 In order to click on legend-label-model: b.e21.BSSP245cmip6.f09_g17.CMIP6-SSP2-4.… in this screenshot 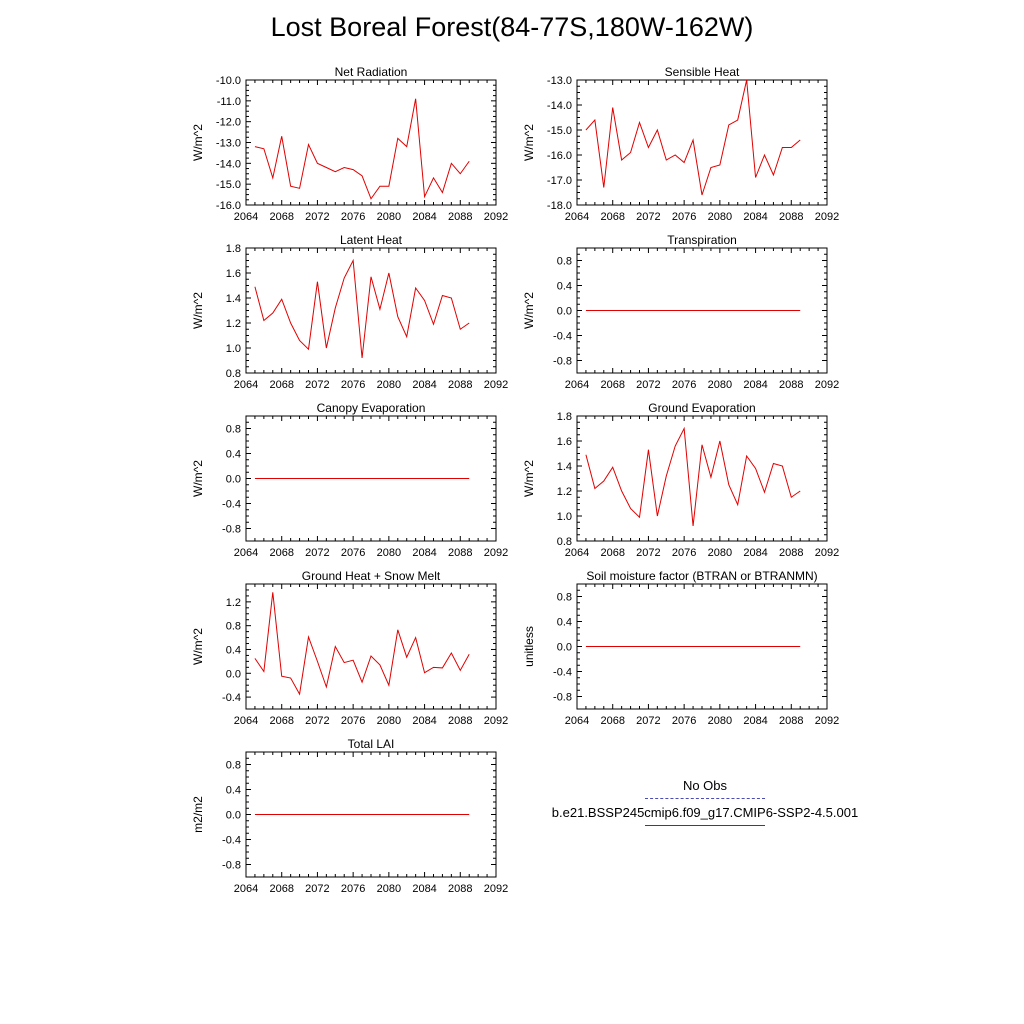, I will do `click(705, 812)`.